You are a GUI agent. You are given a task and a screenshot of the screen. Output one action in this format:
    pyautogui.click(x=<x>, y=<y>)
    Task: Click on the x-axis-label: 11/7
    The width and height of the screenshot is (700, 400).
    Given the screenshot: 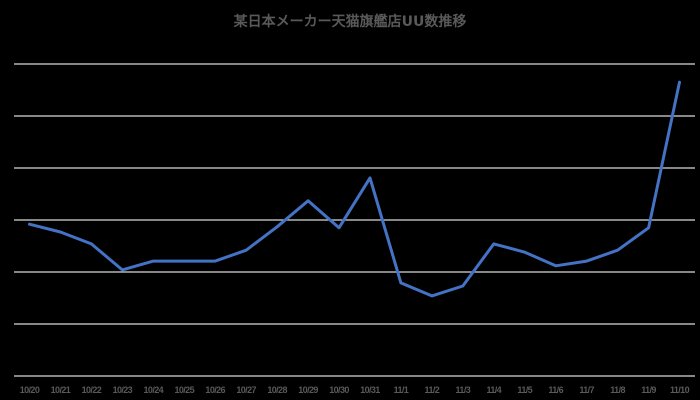 What is the action you would take?
    pyautogui.click(x=586, y=390)
    